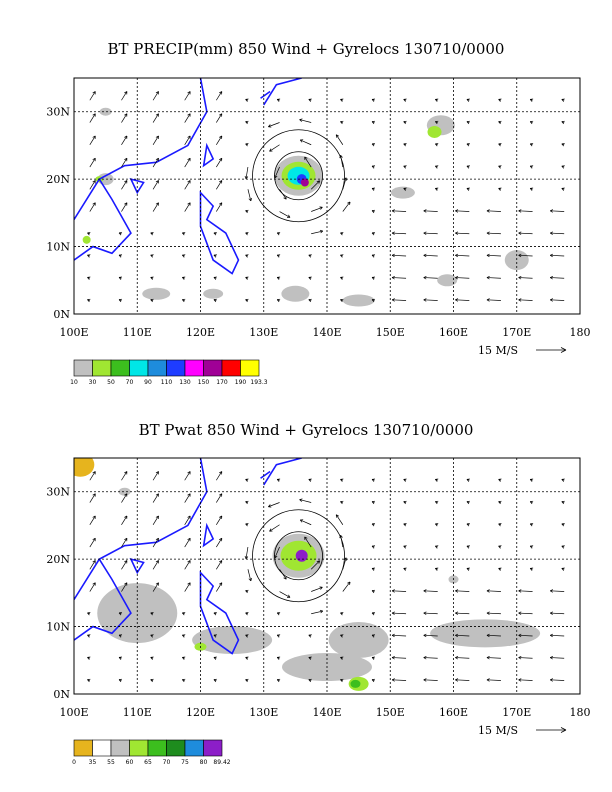 The image size is (612, 792). Describe the element at coordinates (200, 332) in the screenshot. I see `x-tick-label: 120E` at that location.